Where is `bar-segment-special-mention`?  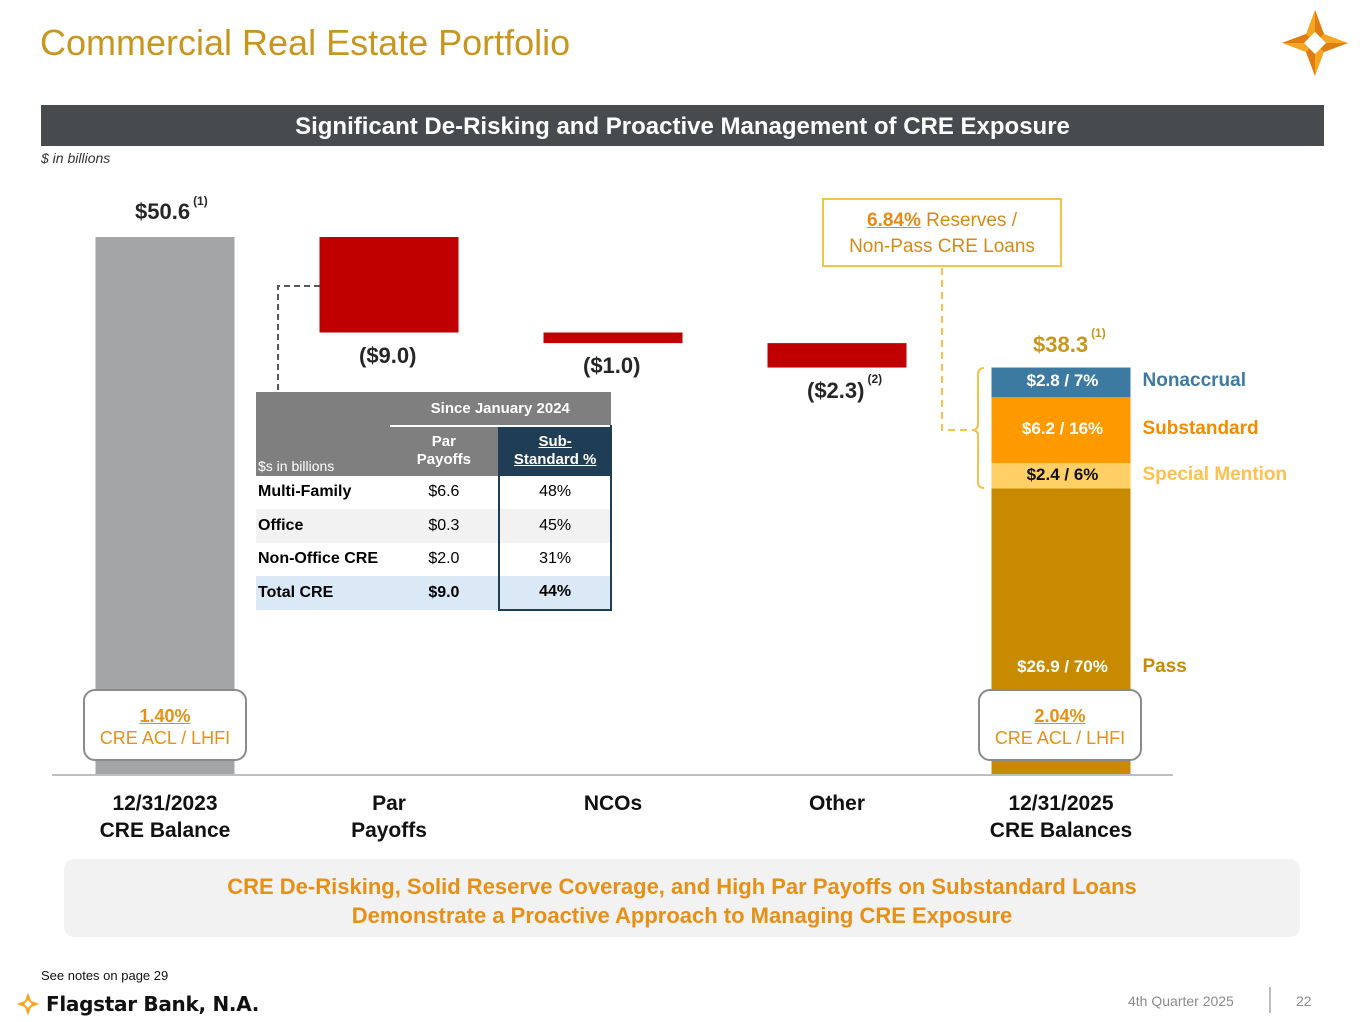
bar-segment-special-mention is located at coordinates (1061, 476).